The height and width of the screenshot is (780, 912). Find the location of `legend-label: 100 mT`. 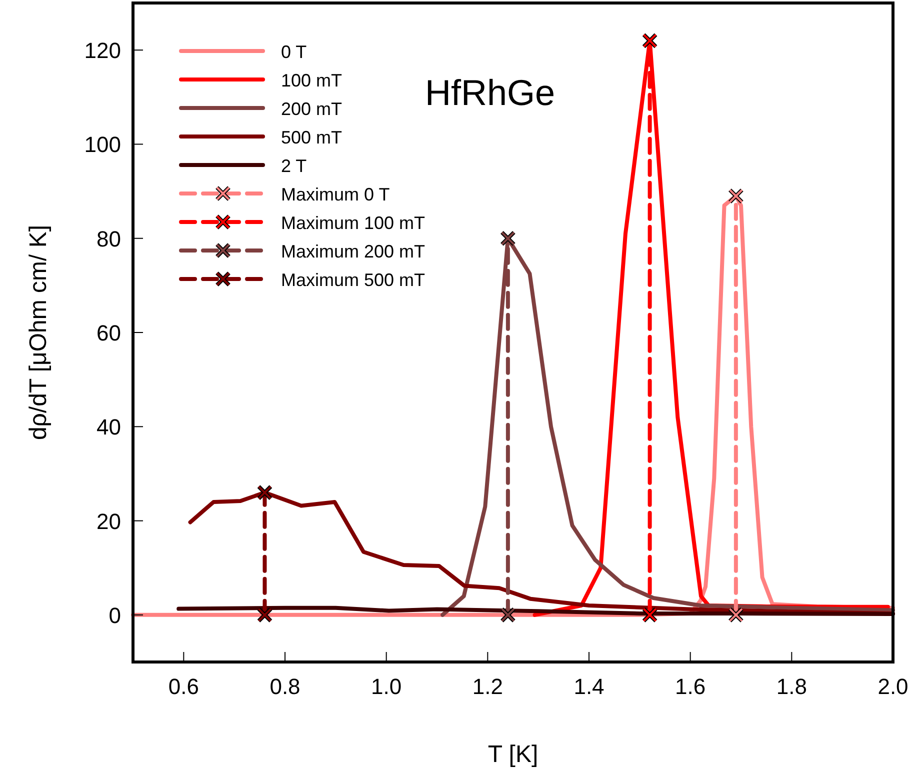

legend-label: 100 mT is located at coordinates (311, 80).